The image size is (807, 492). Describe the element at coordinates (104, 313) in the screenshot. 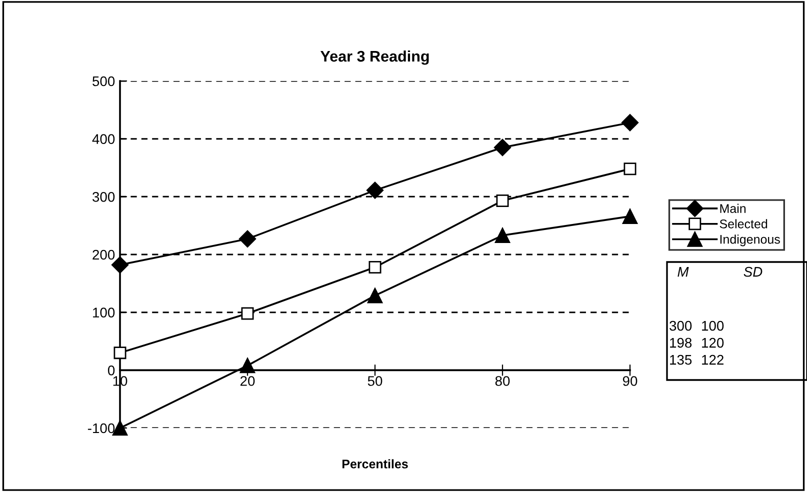

I see `y-tick-label: 100` at that location.